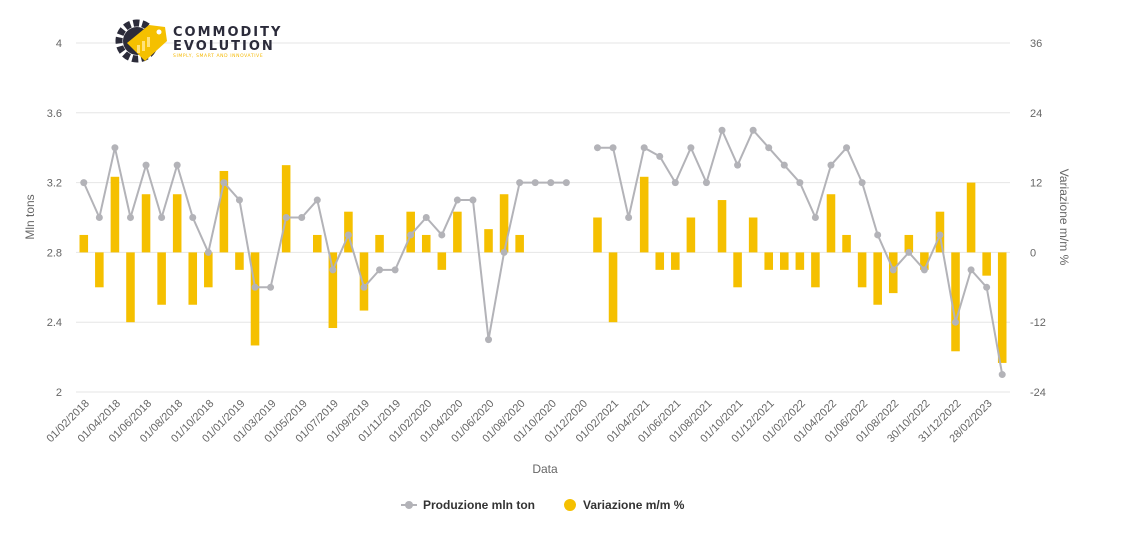 This screenshot has height=534, width=1126. Describe the element at coordinates (468, 505) in the screenshot. I see `legend-item-line: Produzione mln ton` at that location.